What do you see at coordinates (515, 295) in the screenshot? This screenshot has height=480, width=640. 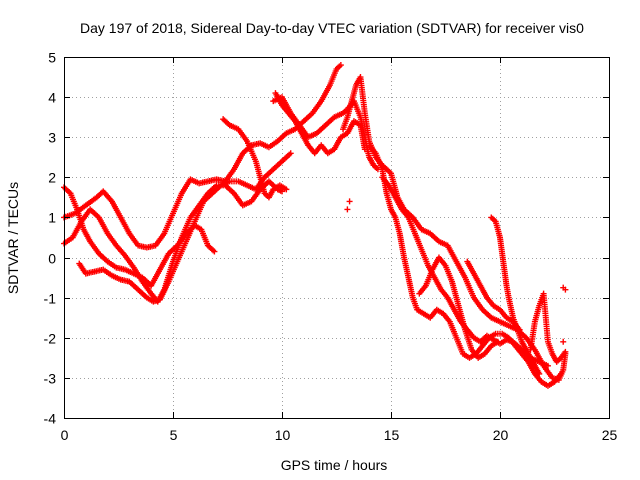 I see `series-track-m` at bounding box center [515, 295].